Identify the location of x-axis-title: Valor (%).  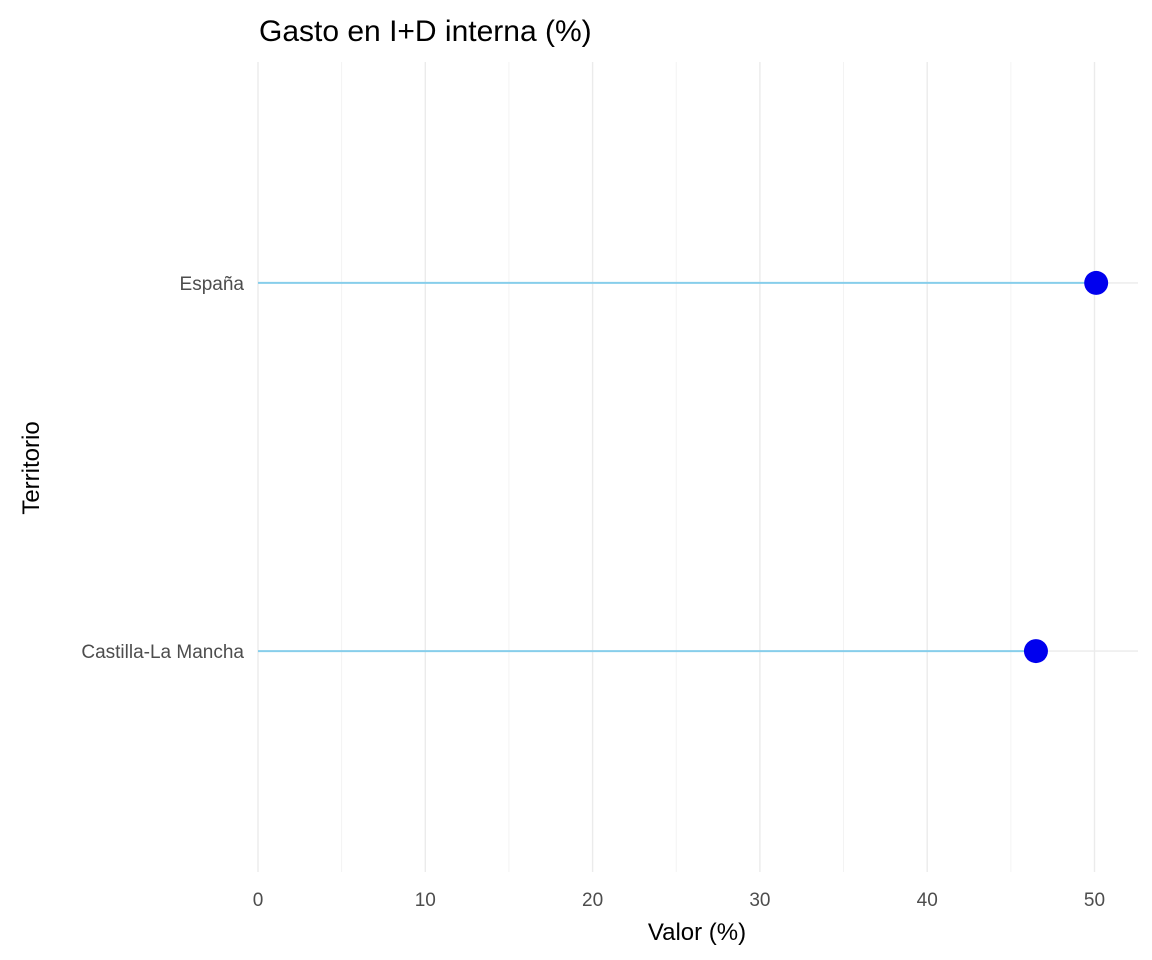
(697, 932).